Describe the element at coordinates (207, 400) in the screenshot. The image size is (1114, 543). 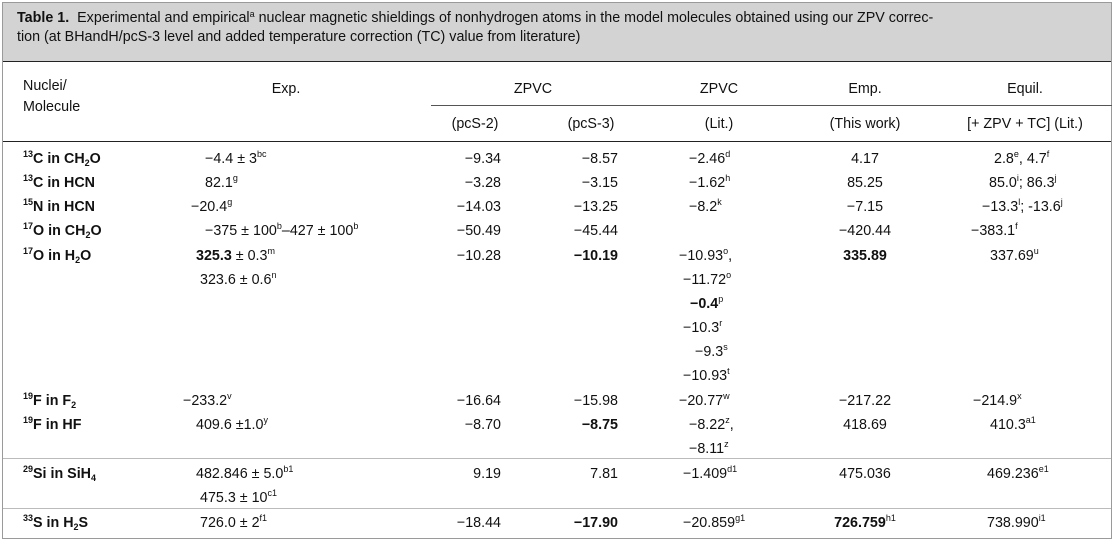
I see `exp-value: −233.2v` at that location.